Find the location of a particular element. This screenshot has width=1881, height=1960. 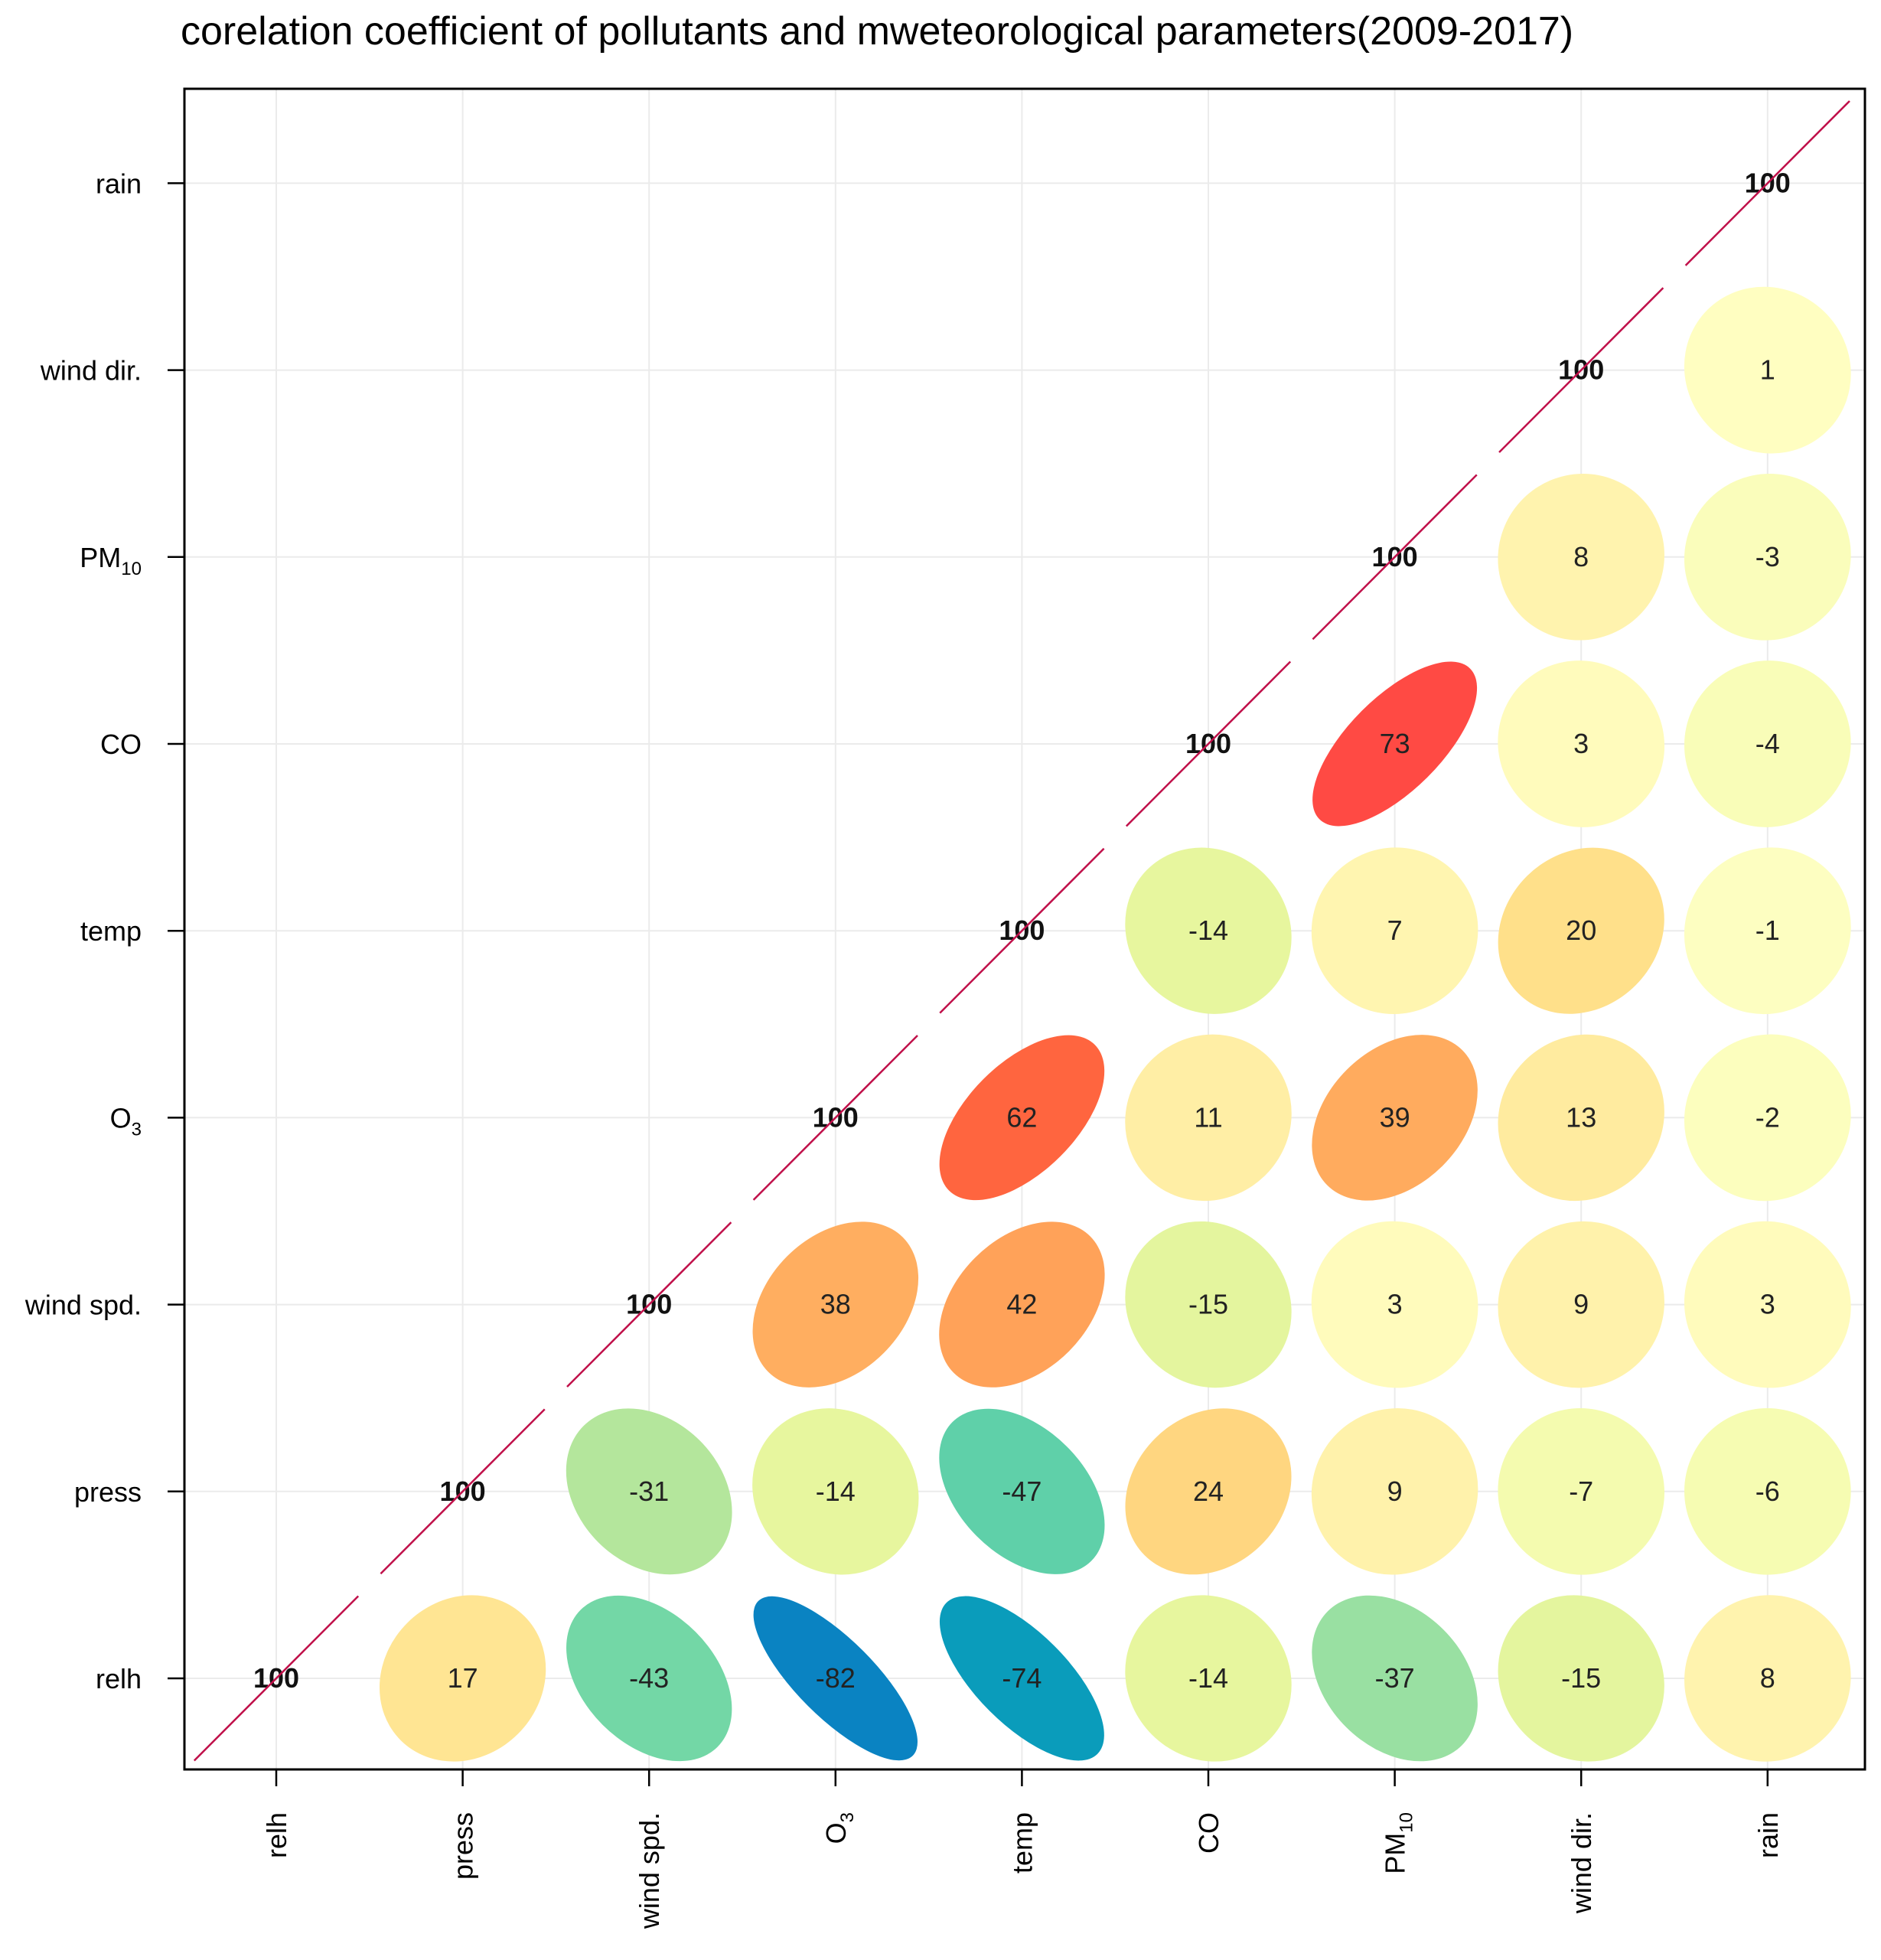

cell-value-label: 7 is located at coordinates (1395, 930).